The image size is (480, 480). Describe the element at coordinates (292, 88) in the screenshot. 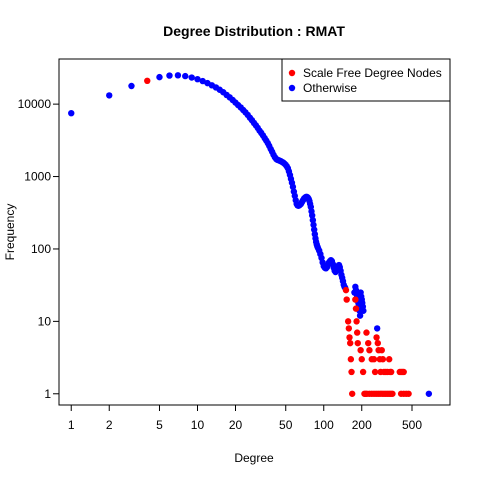

I see `legend-marker-otherwise` at that location.